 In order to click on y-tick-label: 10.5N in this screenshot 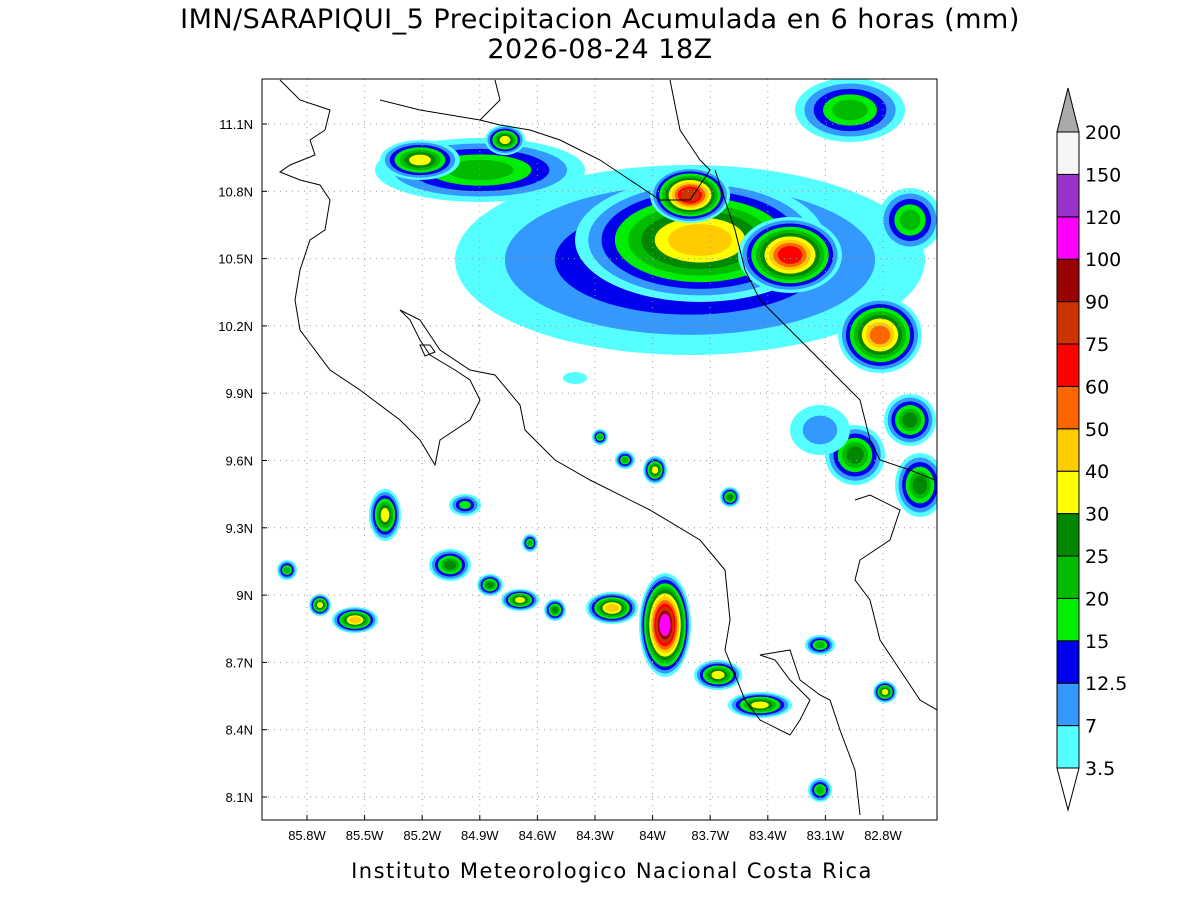, I will do `click(235, 259)`.